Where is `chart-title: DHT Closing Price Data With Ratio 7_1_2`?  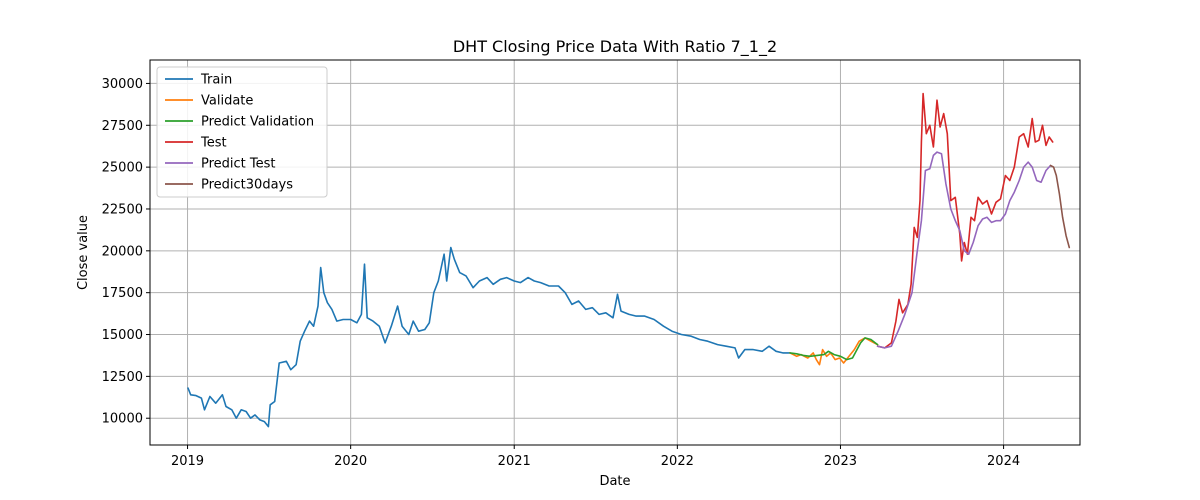 chart-title: DHT Closing Price Data With Ratio 7_1_2 is located at coordinates (615, 47).